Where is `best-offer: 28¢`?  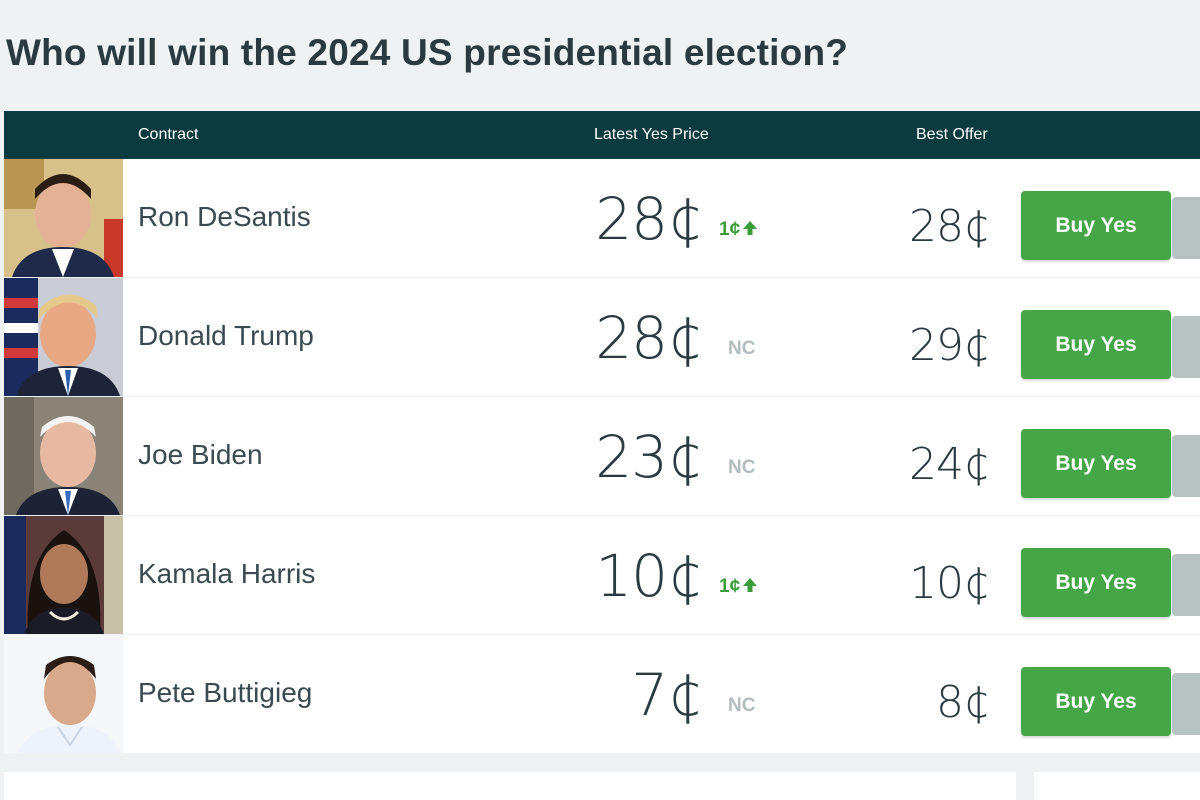 best-offer: 28¢ is located at coordinates (950, 226).